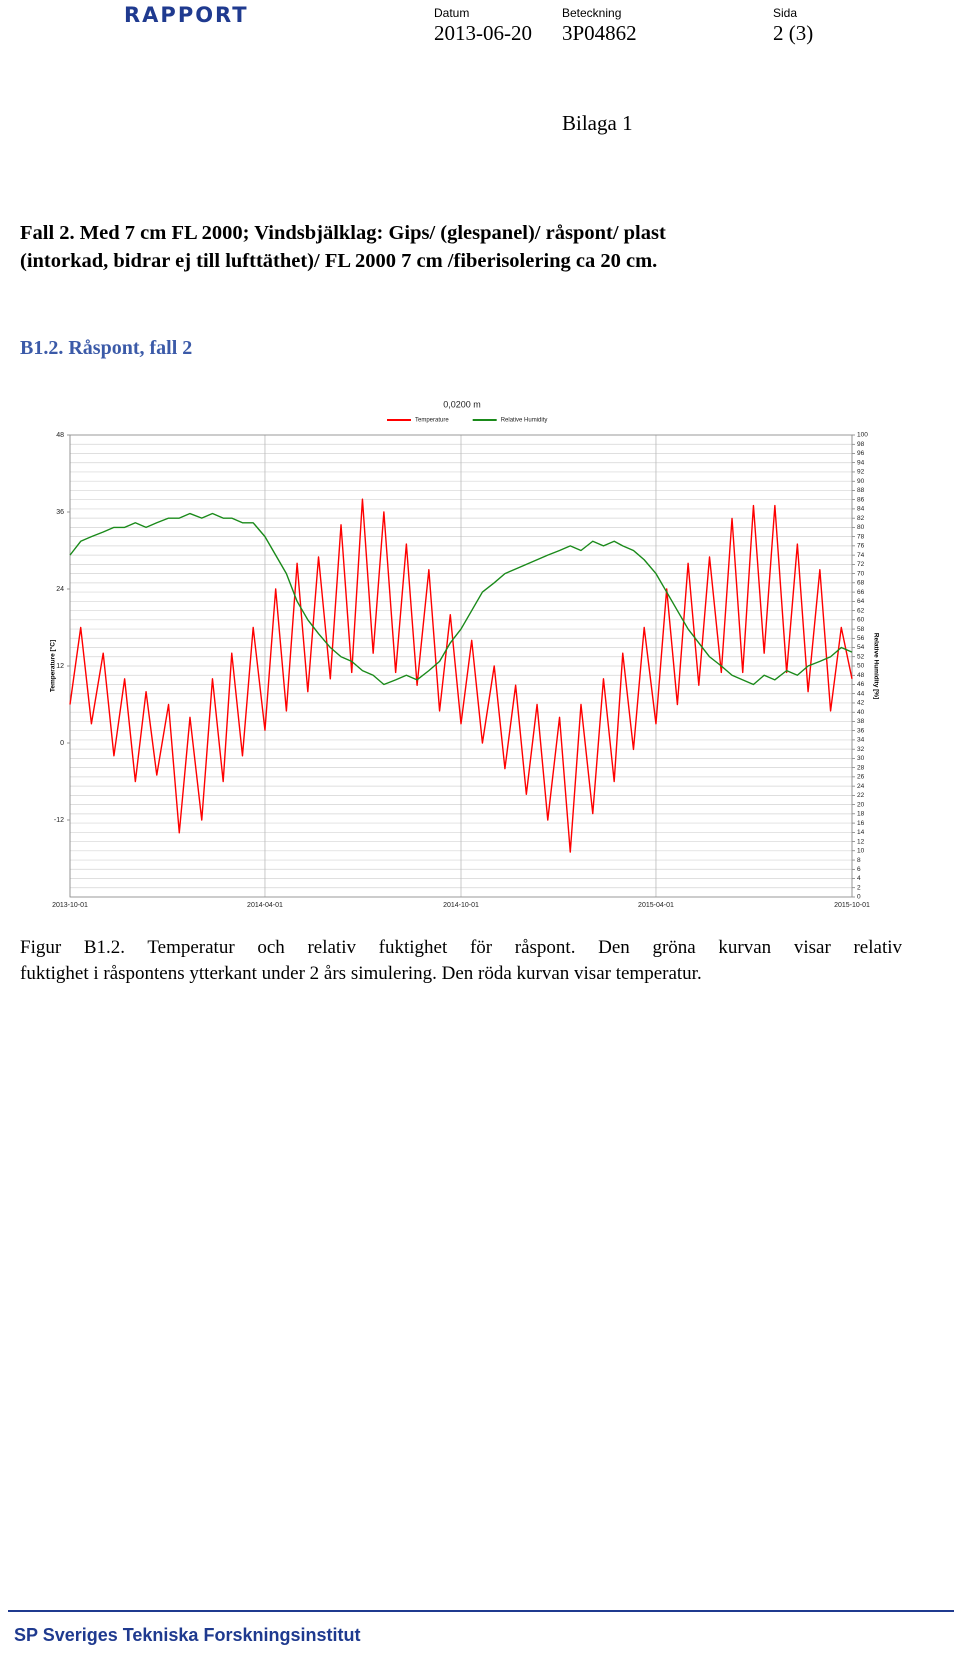 The width and height of the screenshot is (960, 1653). Describe the element at coordinates (861, 740) in the screenshot. I see `y2-tick-label: 34` at that location.